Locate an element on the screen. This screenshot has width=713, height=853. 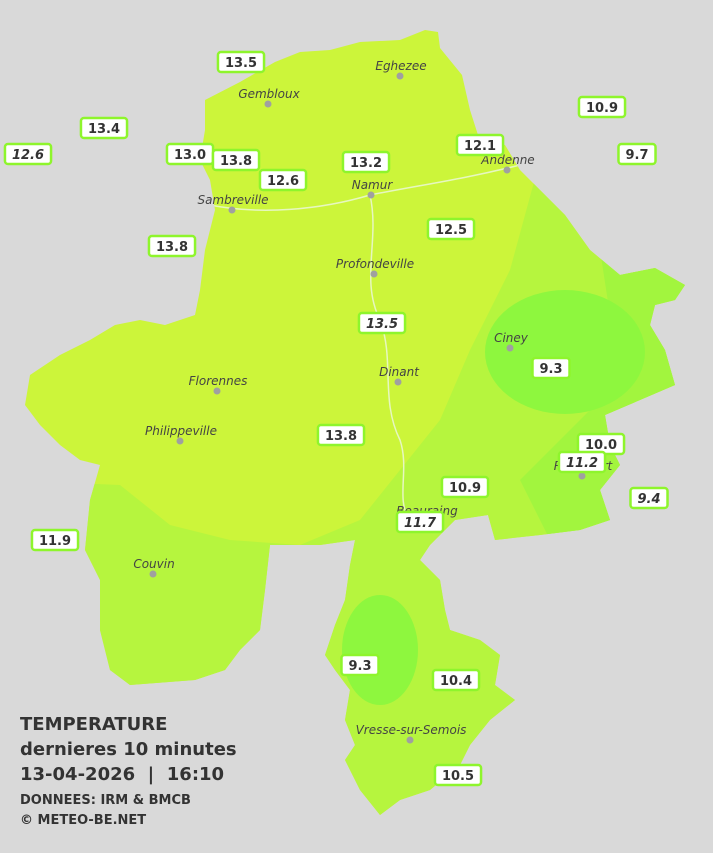
station: 13.2 is located at coordinates (366, 162).